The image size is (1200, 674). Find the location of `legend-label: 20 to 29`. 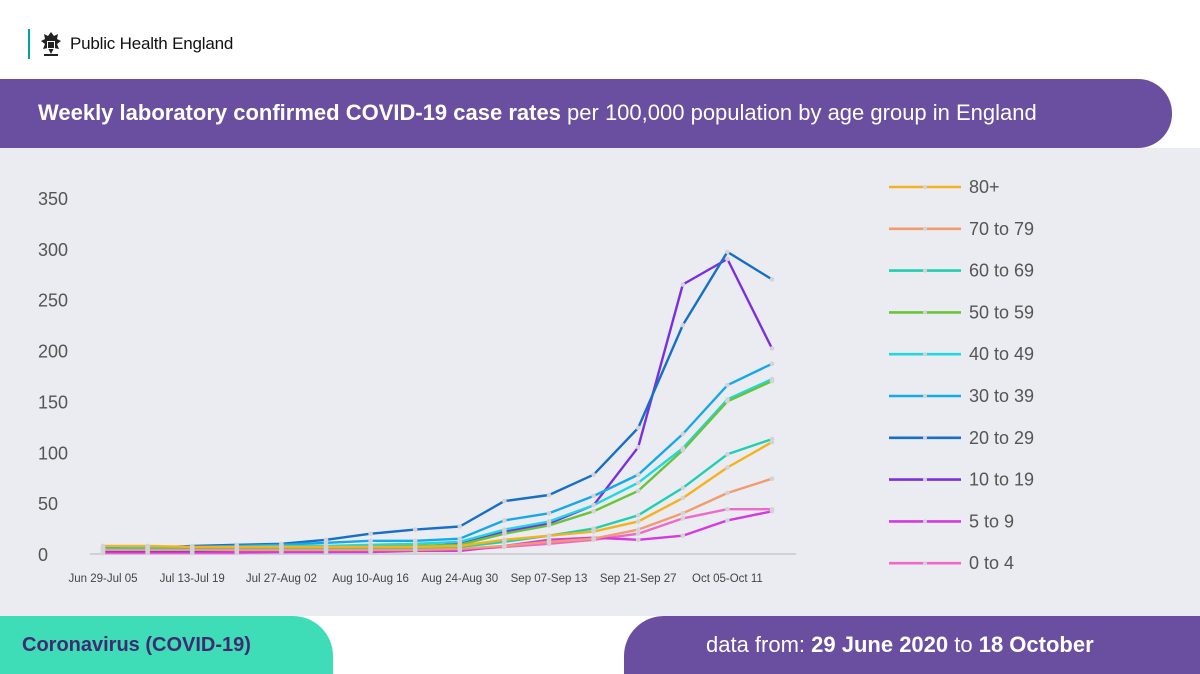

legend-label: 20 to 29 is located at coordinates (1001, 438).